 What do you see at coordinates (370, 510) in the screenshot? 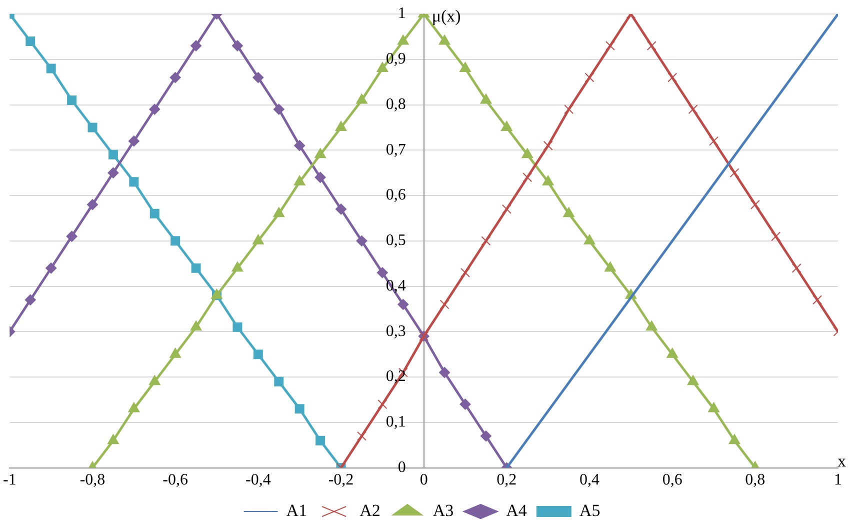
I see `legend-label: A2` at bounding box center [370, 510].